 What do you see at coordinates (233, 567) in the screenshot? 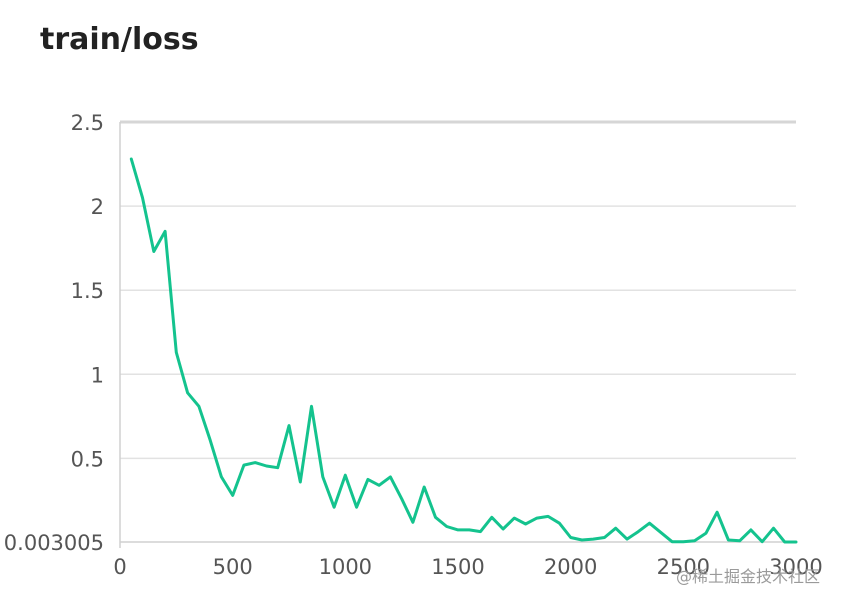
I see `x-tick-label: 500` at bounding box center [233, 567].